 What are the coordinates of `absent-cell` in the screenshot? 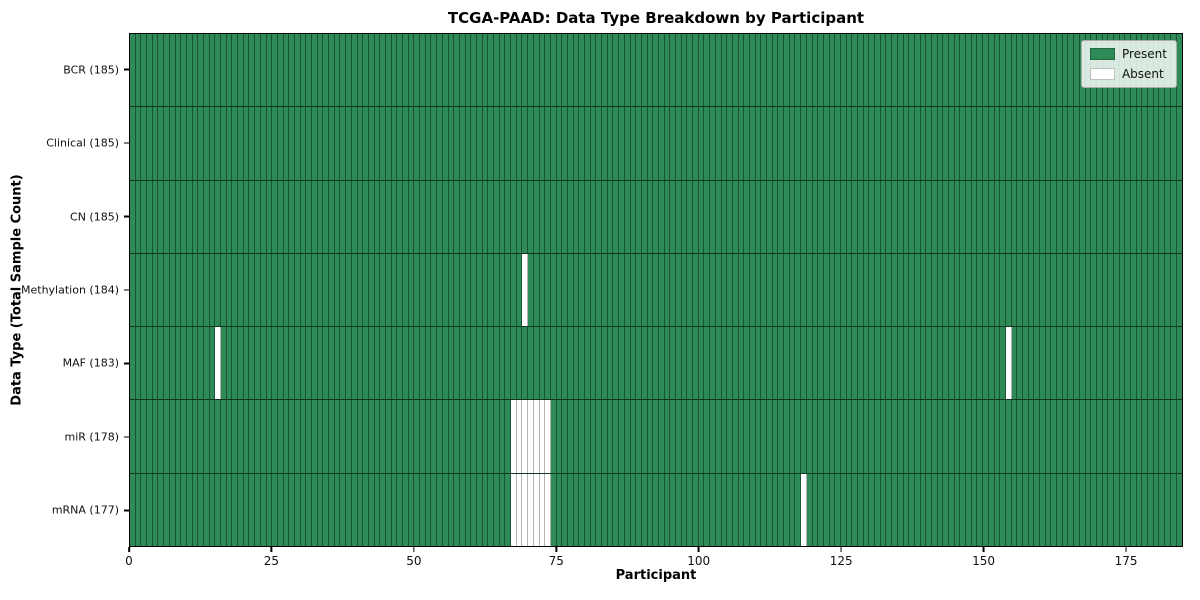 It's located at (531, 509).